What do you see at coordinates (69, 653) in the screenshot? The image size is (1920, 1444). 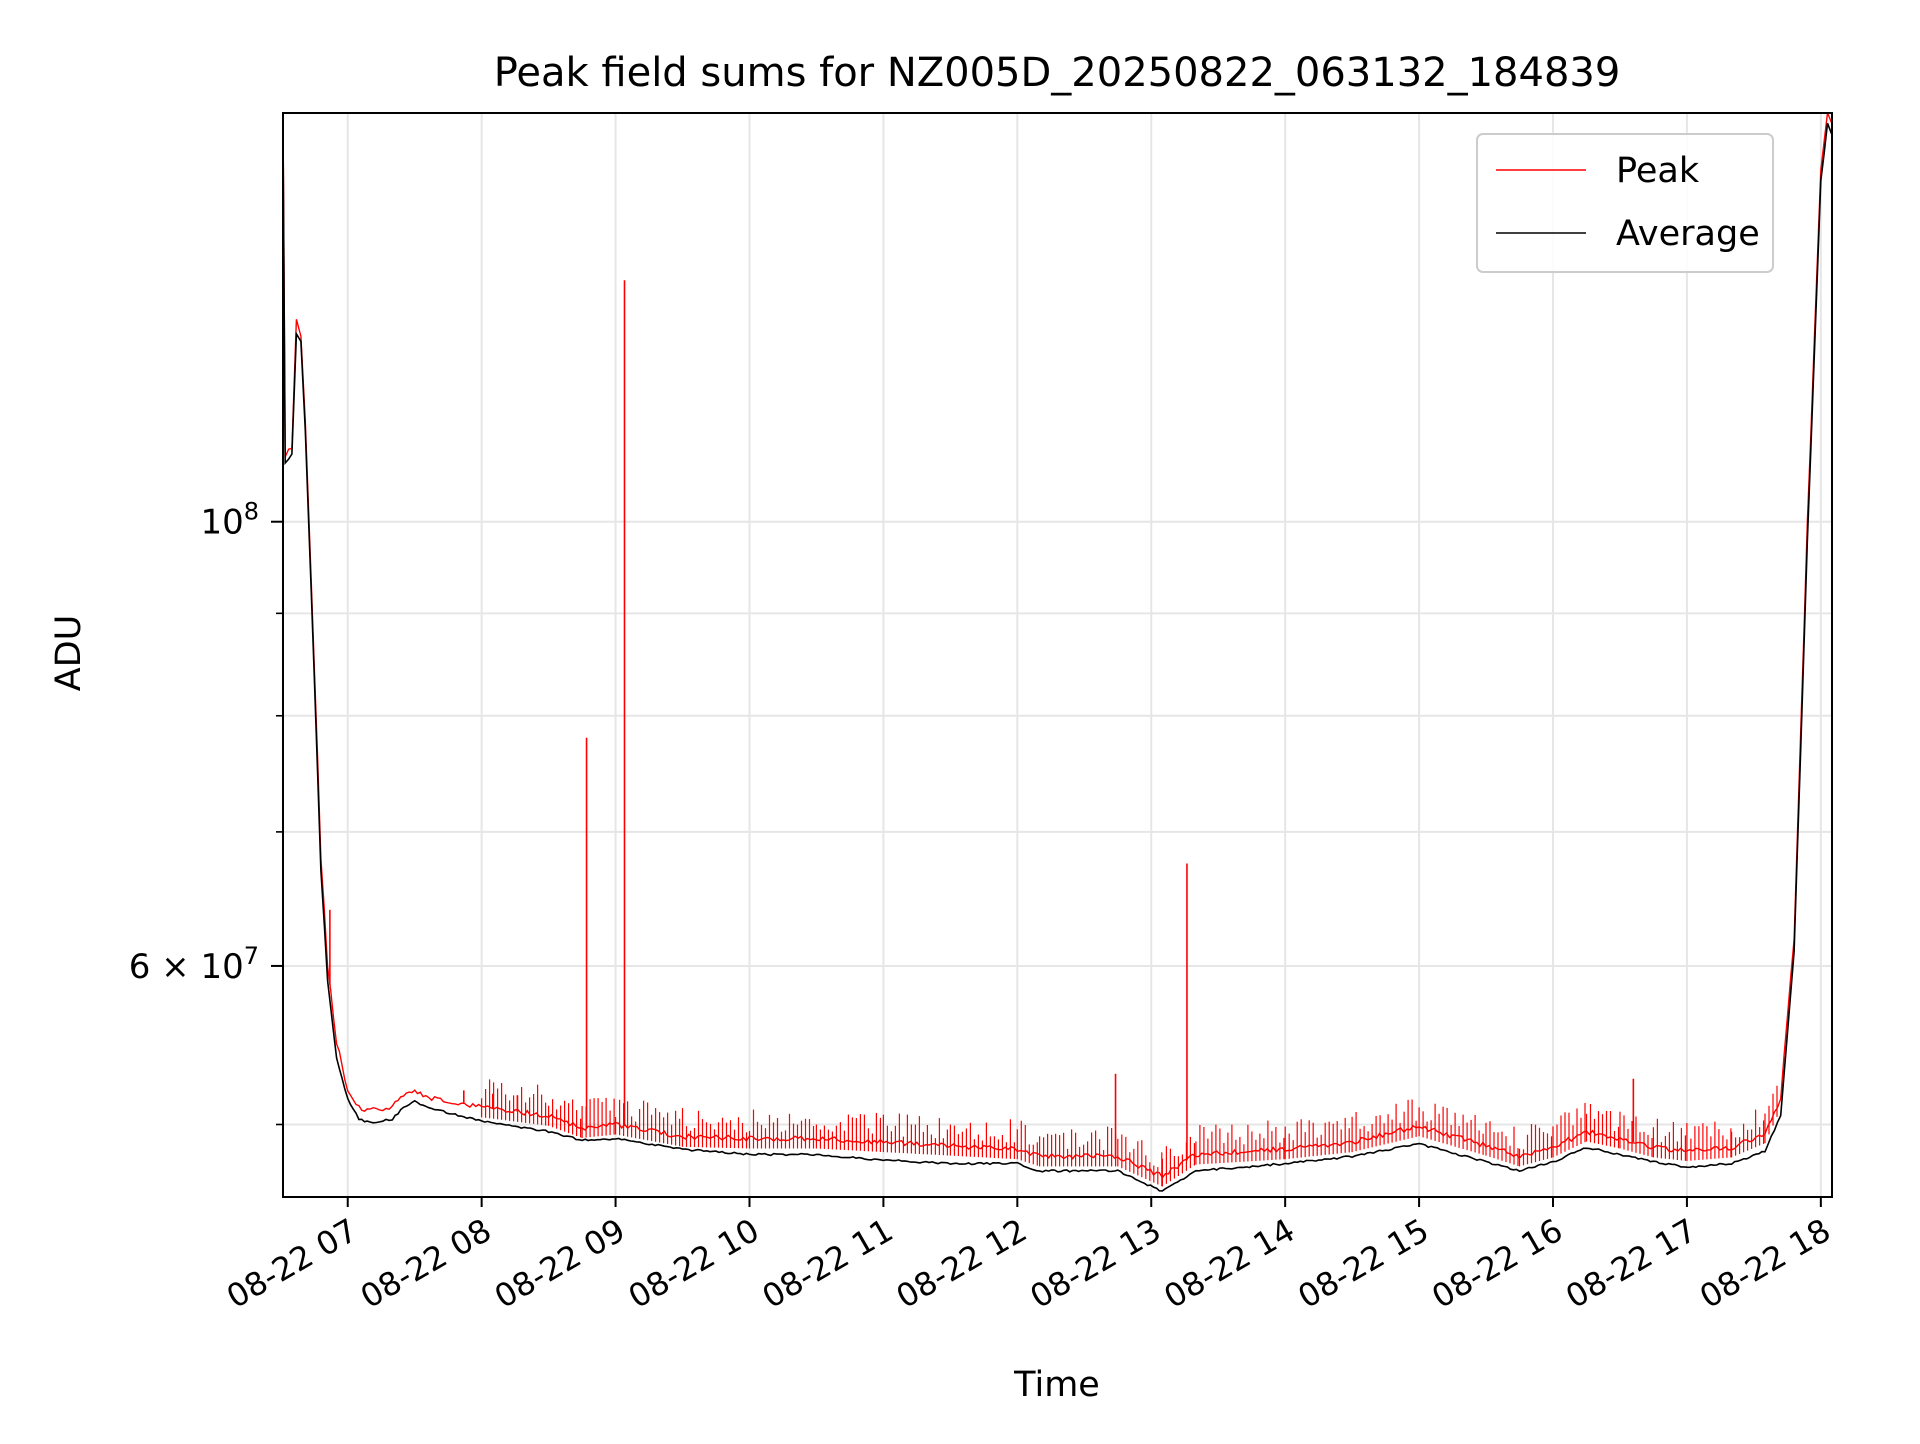 I see `y-axis-label: ADU` at bounding box center [69, 653].